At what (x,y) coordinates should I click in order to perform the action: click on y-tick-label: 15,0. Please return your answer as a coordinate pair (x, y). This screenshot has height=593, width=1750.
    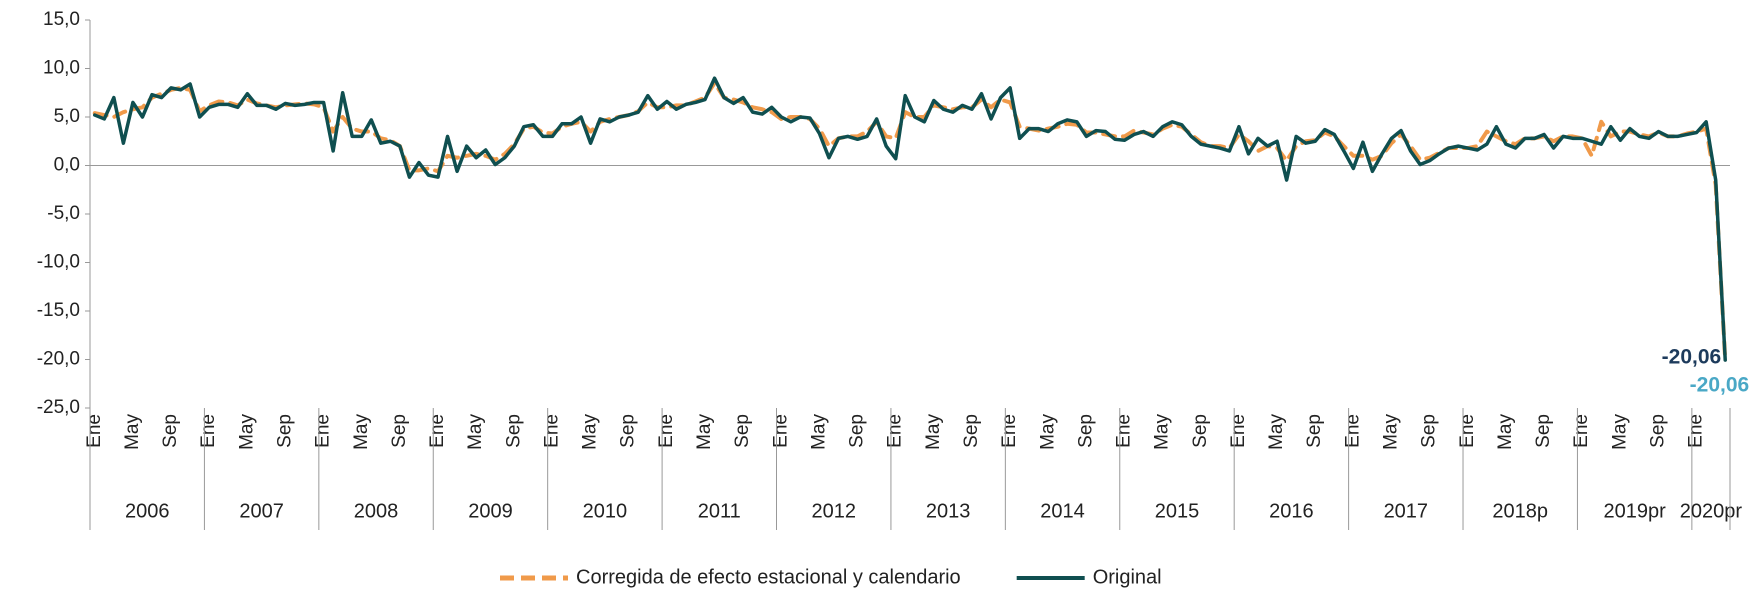
    Looking at the image, I should click on (61, 19).